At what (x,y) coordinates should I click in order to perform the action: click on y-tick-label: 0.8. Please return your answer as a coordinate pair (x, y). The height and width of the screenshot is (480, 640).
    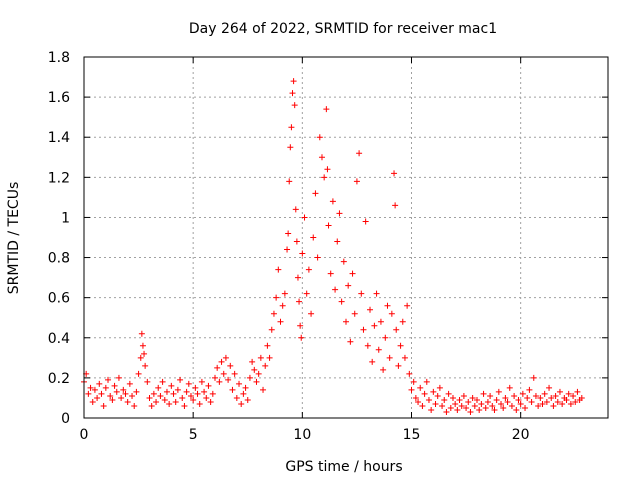
    Looking at the image, I should click on (59, 259).